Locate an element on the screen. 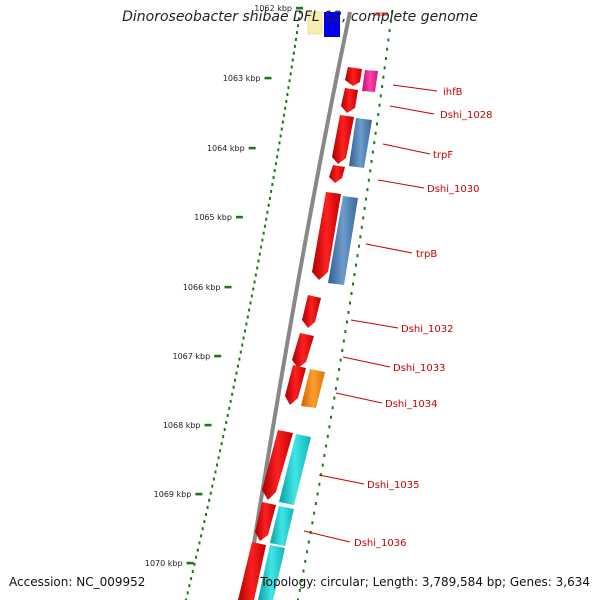 This screenshot has height=600, width=600. gene-arrow-ihfB is located at coordinates (353, 76).